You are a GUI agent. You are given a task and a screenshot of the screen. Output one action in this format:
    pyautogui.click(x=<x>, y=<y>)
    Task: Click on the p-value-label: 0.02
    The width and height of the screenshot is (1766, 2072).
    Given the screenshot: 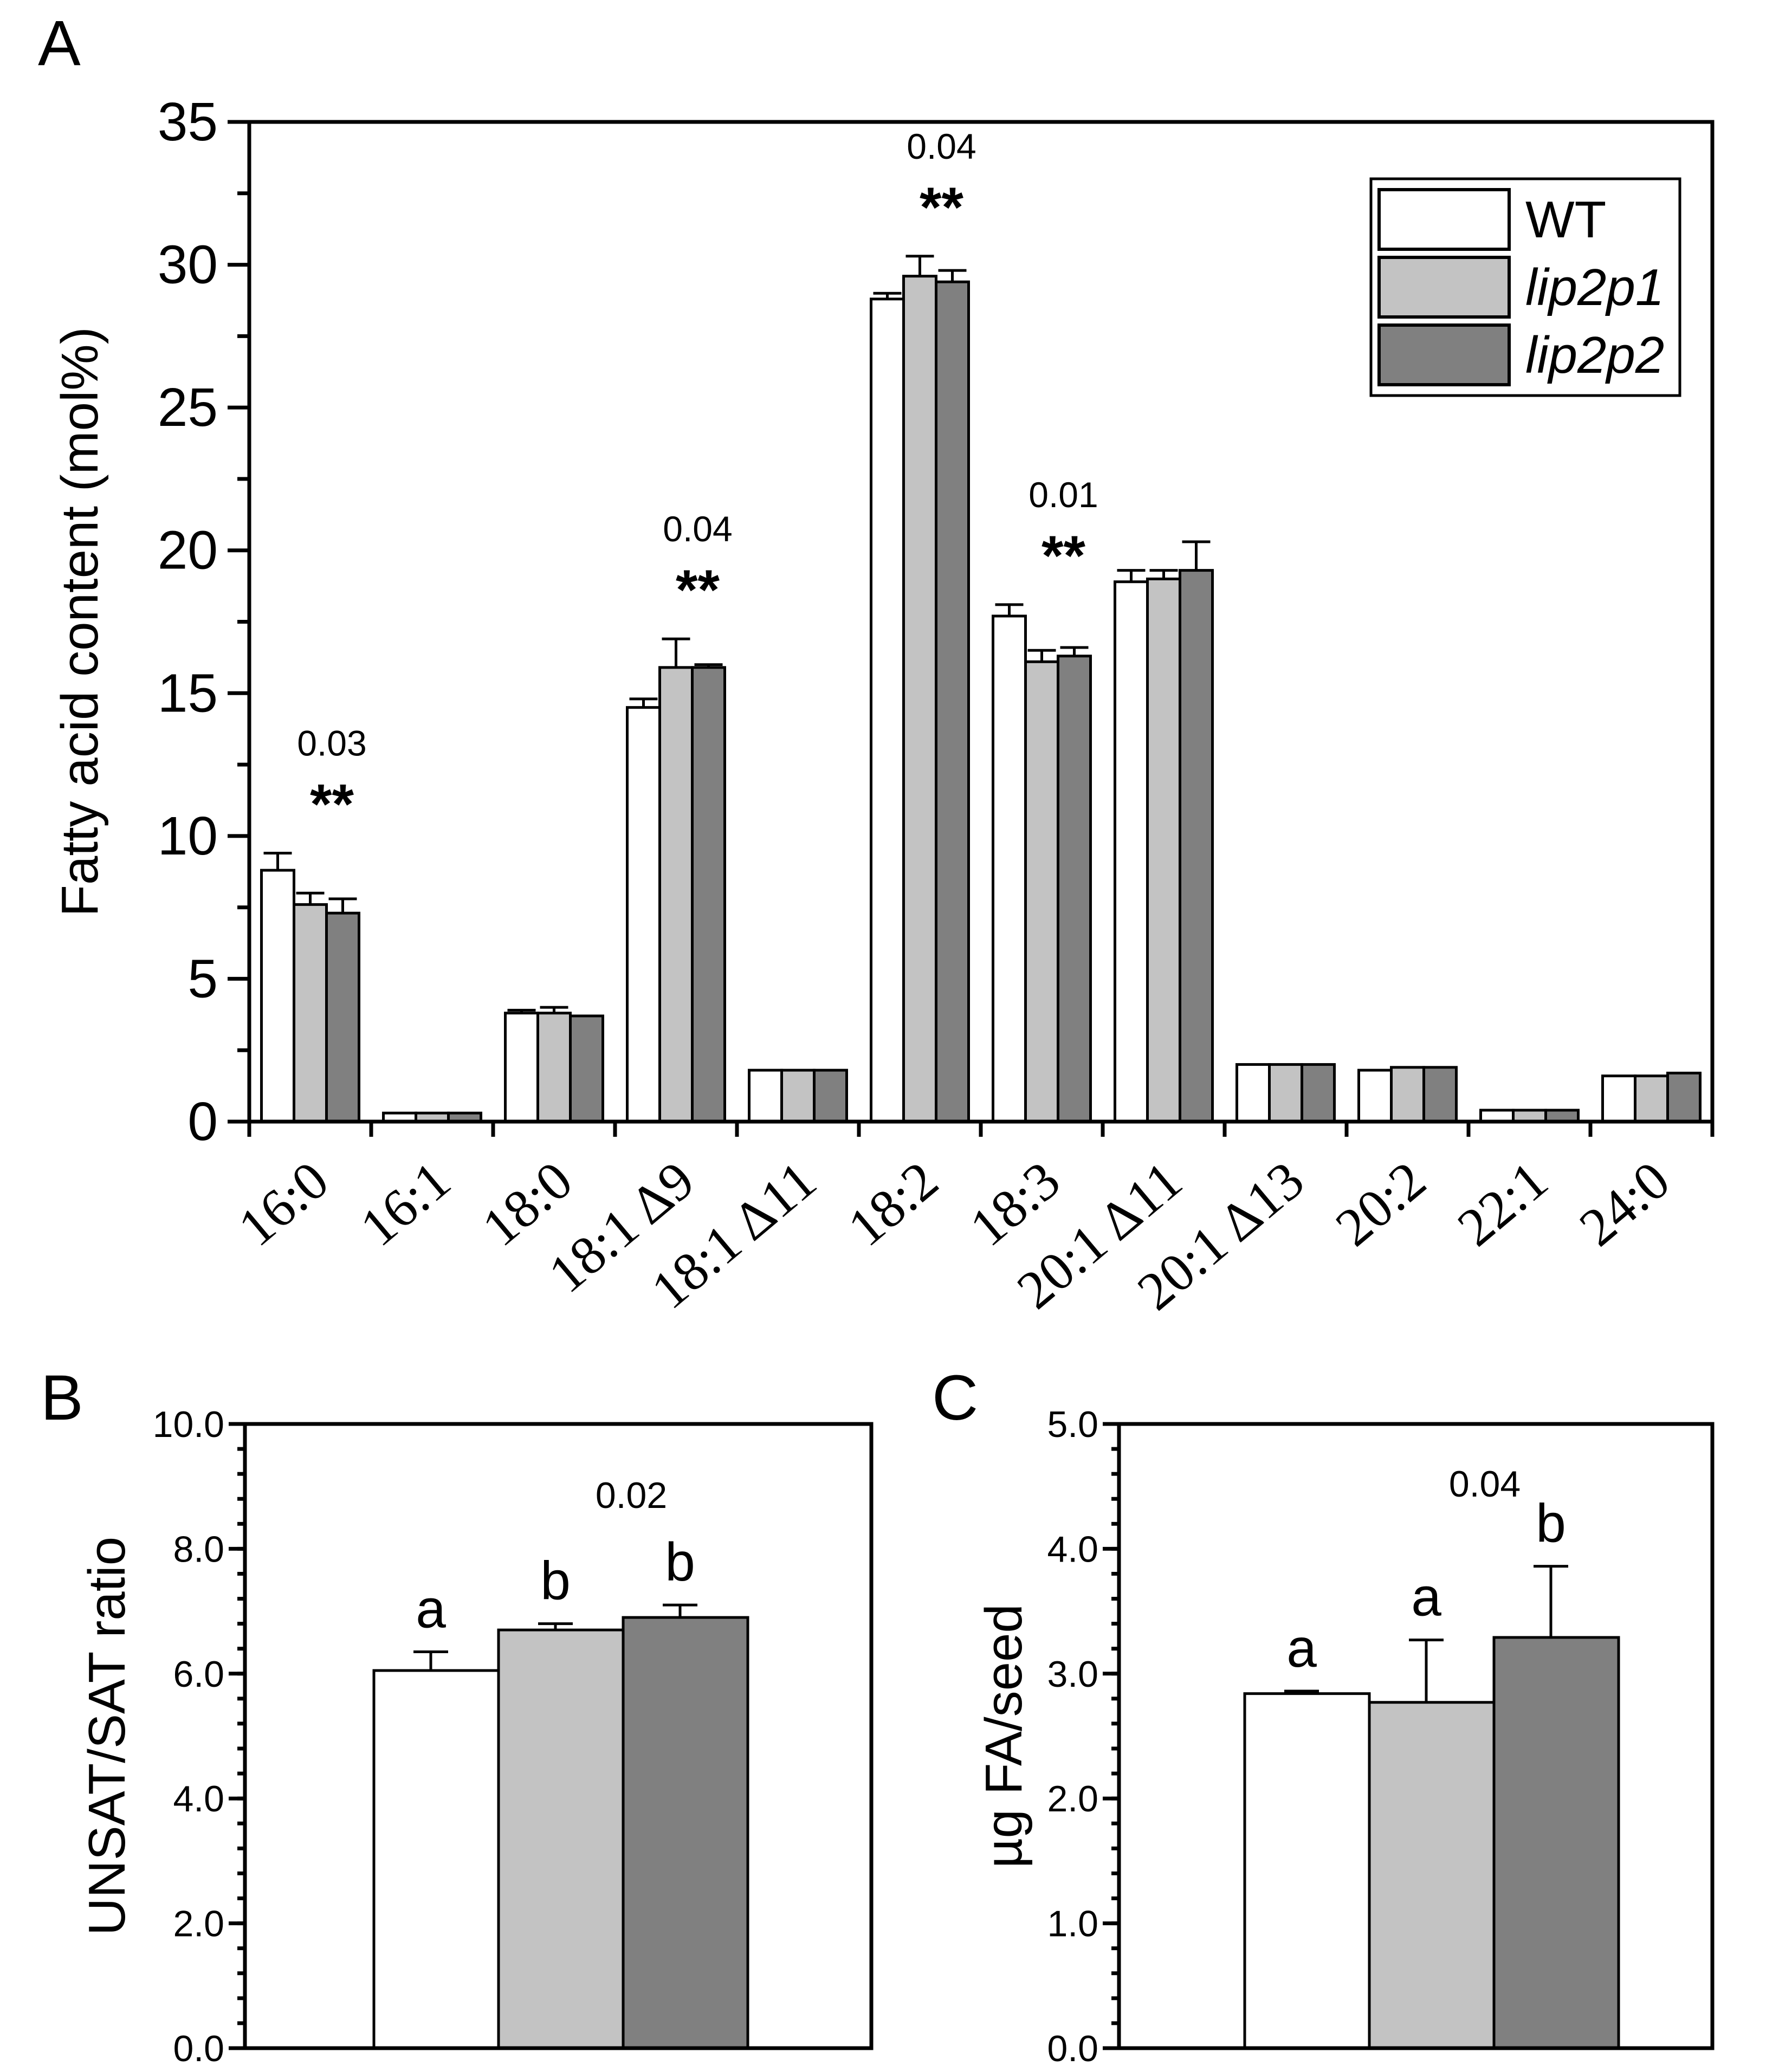 What is the action you would take?
    pyautogui.click(x=631, y=1495)
    